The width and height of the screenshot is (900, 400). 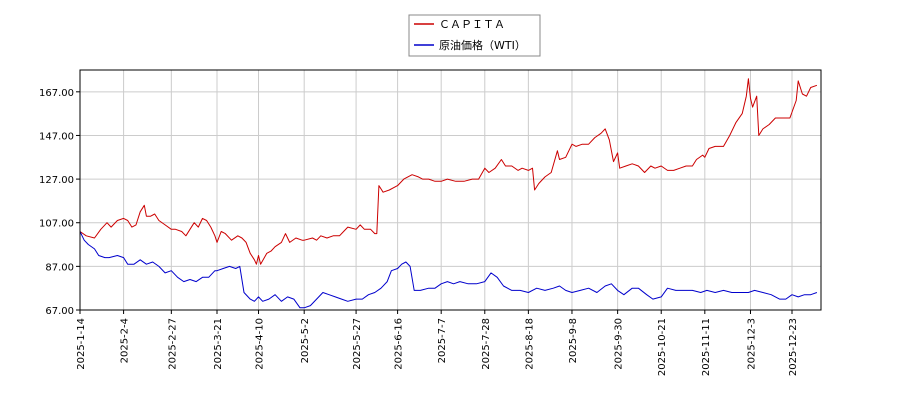 What do you see at coordinates (56, 180) in the screenshot?
I see `y-tick-label: 127.00` at bounding box center [56, 180].